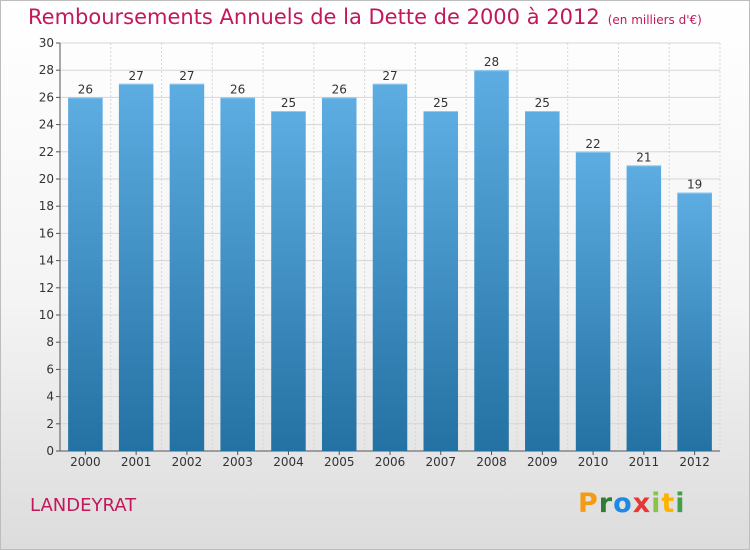 The width and height of the screenshot is (750, 550). I want to click on x-tick-label-2006: 2006, so click(390, 462).